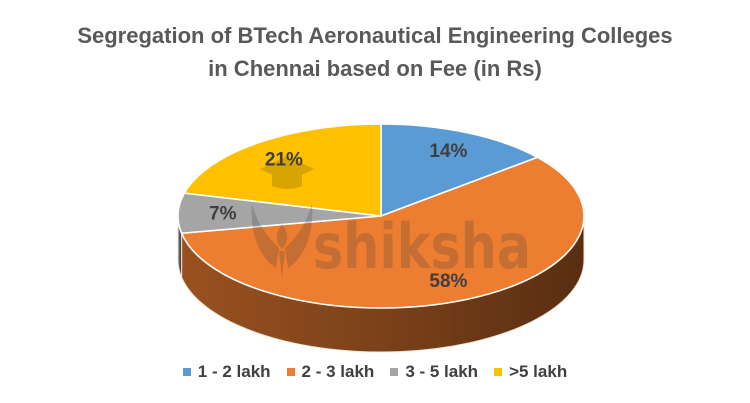  Describe the element at coordinates (448, 281) in the screenshot. I see `slice-label: 58%` at that location.